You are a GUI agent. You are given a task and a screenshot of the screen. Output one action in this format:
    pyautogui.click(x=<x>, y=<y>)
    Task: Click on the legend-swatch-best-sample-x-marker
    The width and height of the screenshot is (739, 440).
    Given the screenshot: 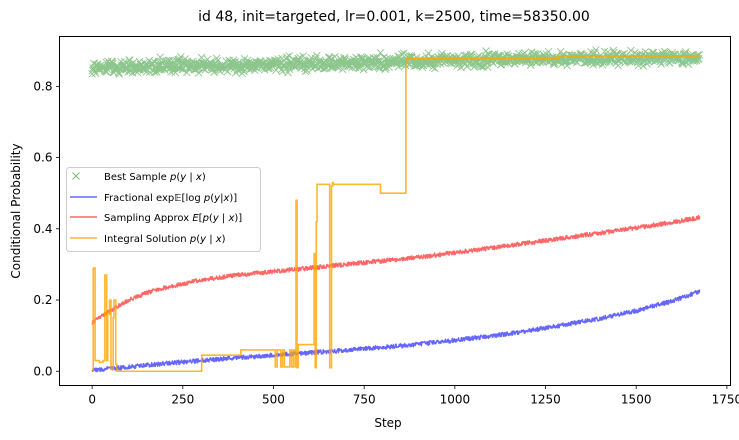 What is the action you would take?
    pyautogui.click(x=76, y=176)
    